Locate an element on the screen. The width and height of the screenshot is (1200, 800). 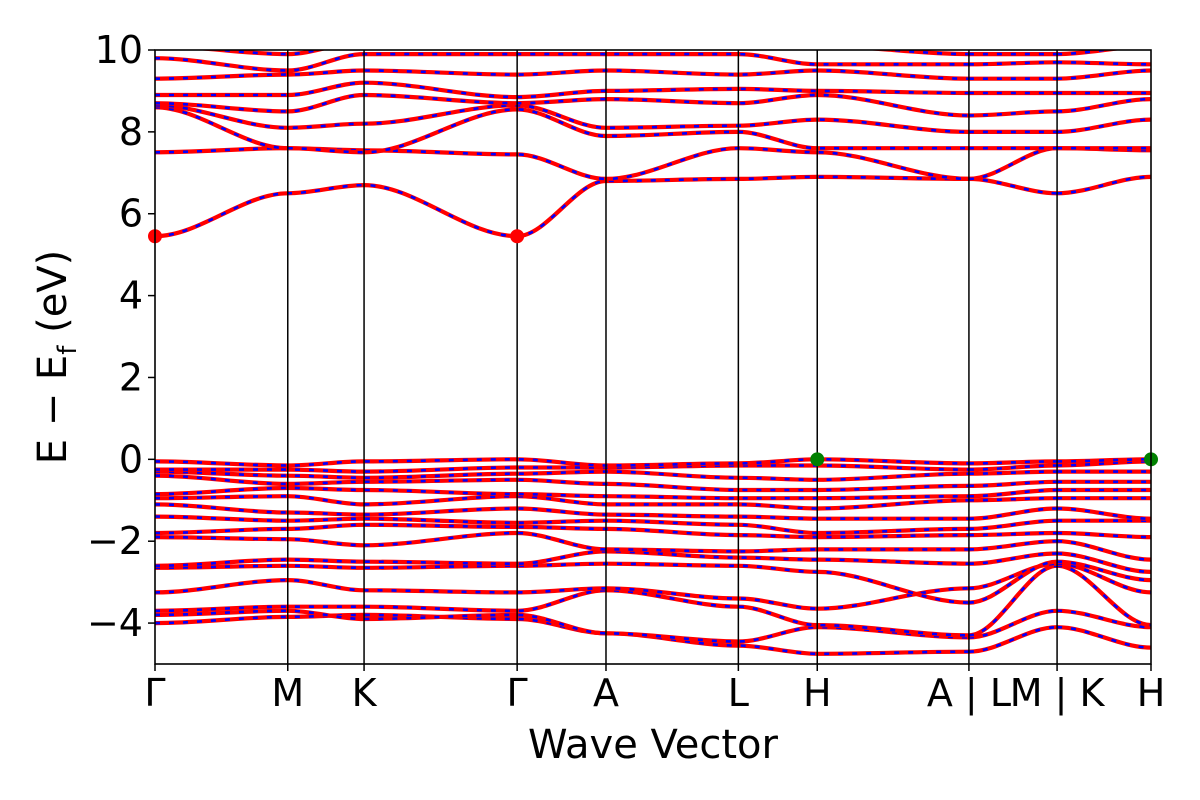
y-axis-title-unit: (eV) is located at coordinates (53, 298).